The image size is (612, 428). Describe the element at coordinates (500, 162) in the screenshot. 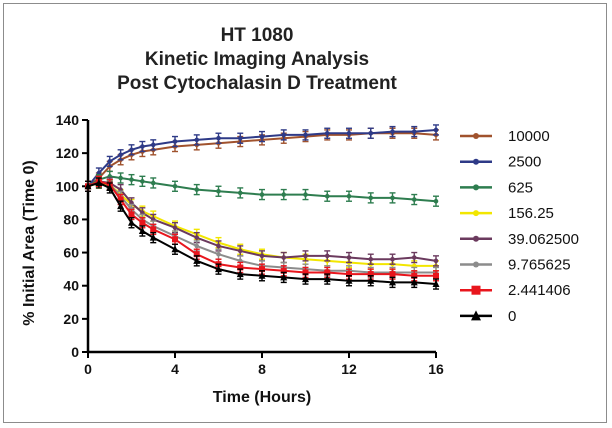

I see `legend-item: 2500` at that location.